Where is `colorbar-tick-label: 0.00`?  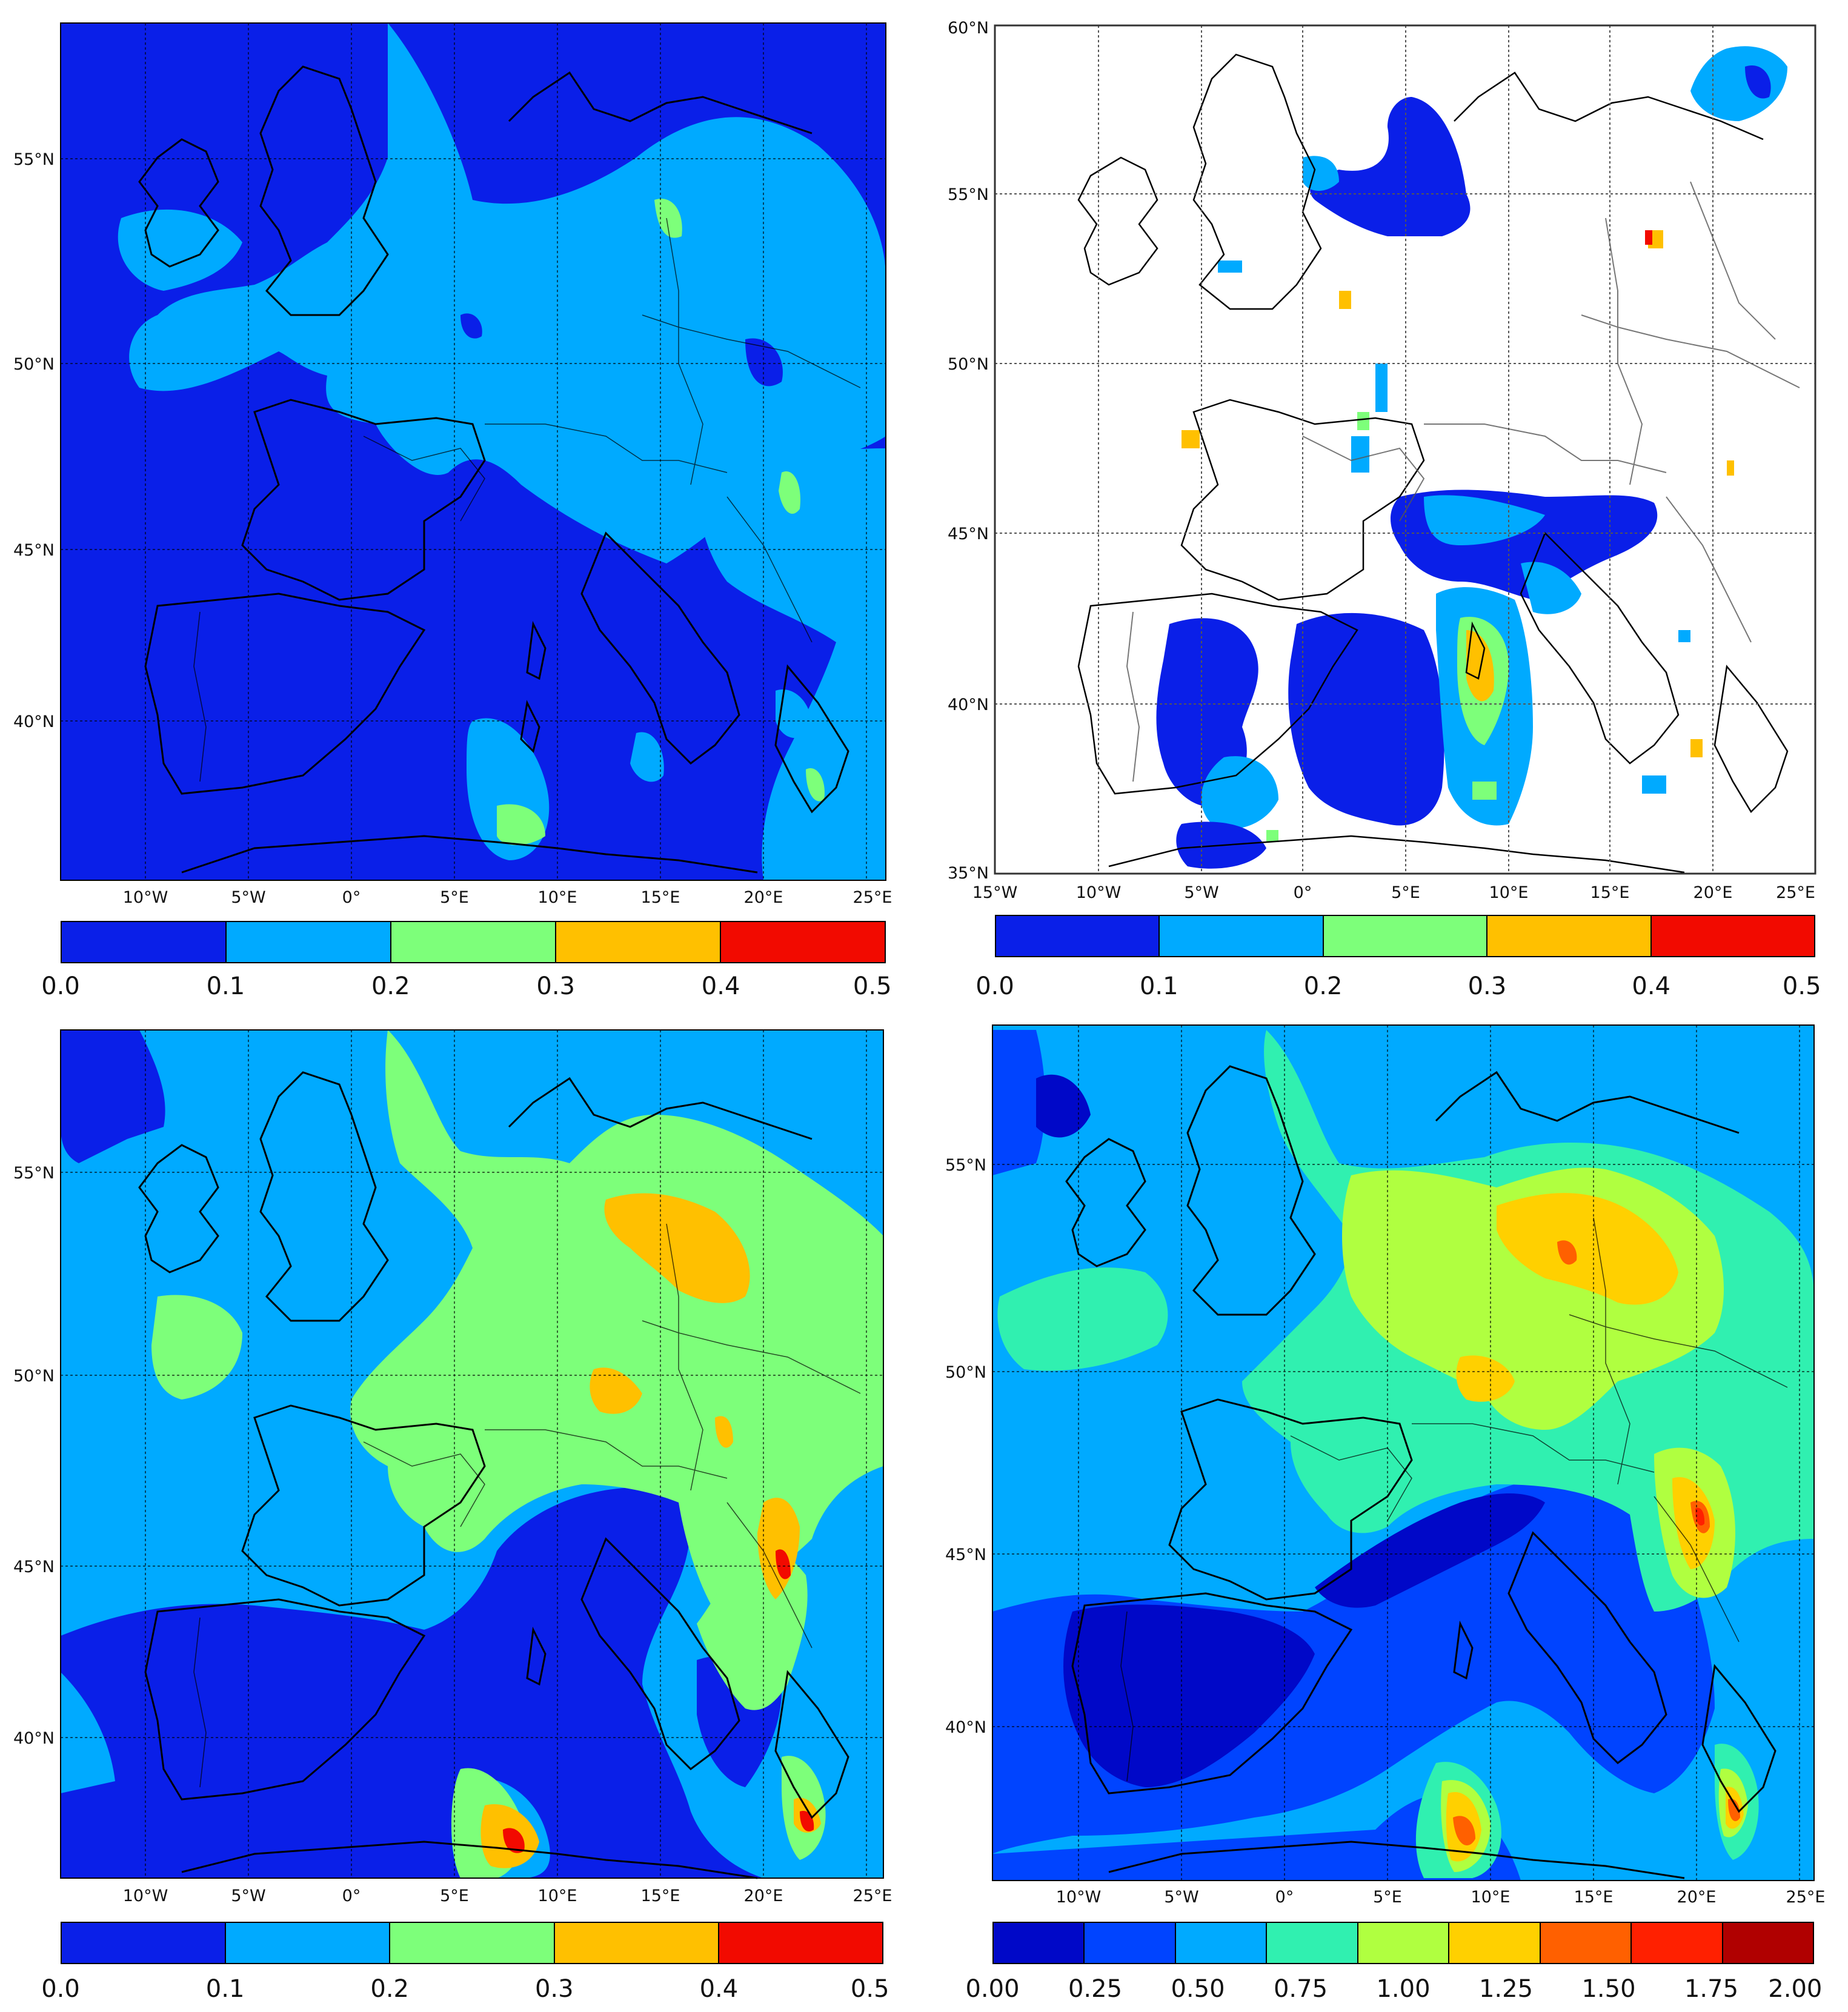 colorbar-tick-label: 0.00 is located at coordinates (993, 1989).